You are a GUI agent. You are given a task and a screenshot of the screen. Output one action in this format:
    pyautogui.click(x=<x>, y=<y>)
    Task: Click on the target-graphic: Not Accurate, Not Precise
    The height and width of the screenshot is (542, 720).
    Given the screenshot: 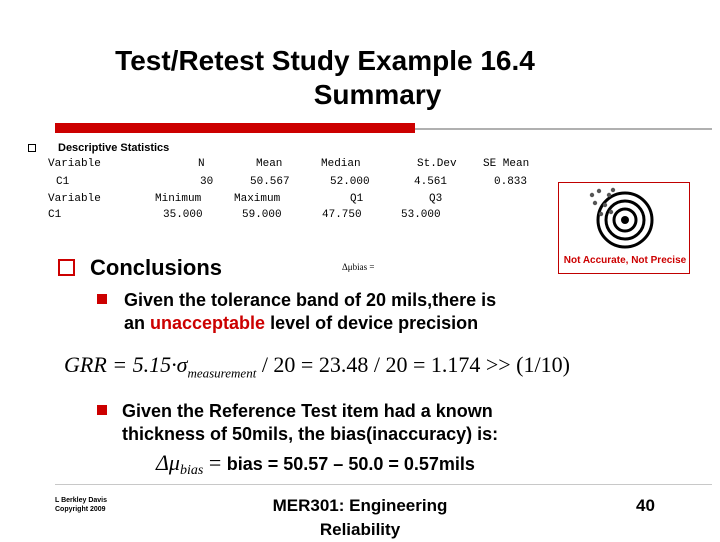 What is the action you would take?
    pyautogui.click(x=624, y=228)
    